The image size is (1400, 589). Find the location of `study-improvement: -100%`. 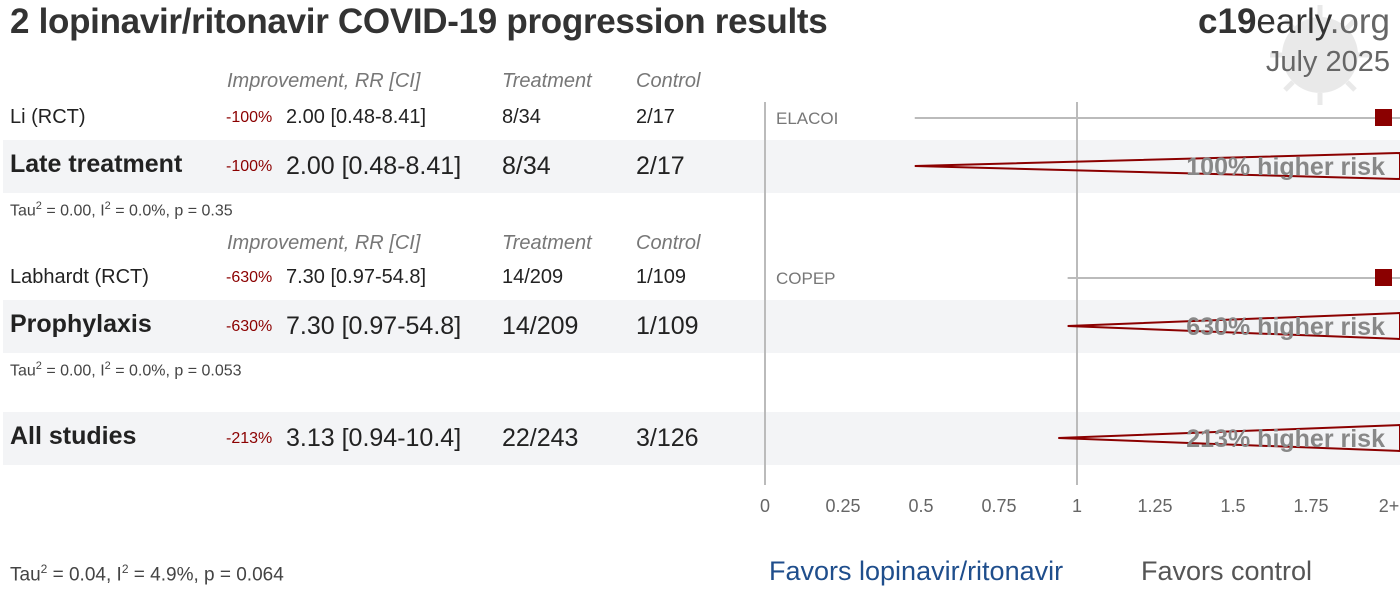

study-improvement: -100% is located at coordinates (249, 117).